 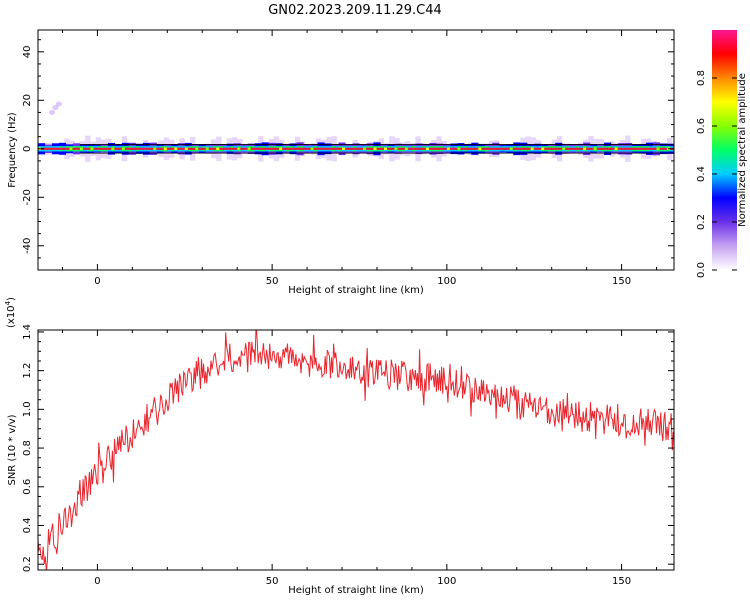 I want to click on colorbar-tick-label: 0.4, so click(x=701, y=174).